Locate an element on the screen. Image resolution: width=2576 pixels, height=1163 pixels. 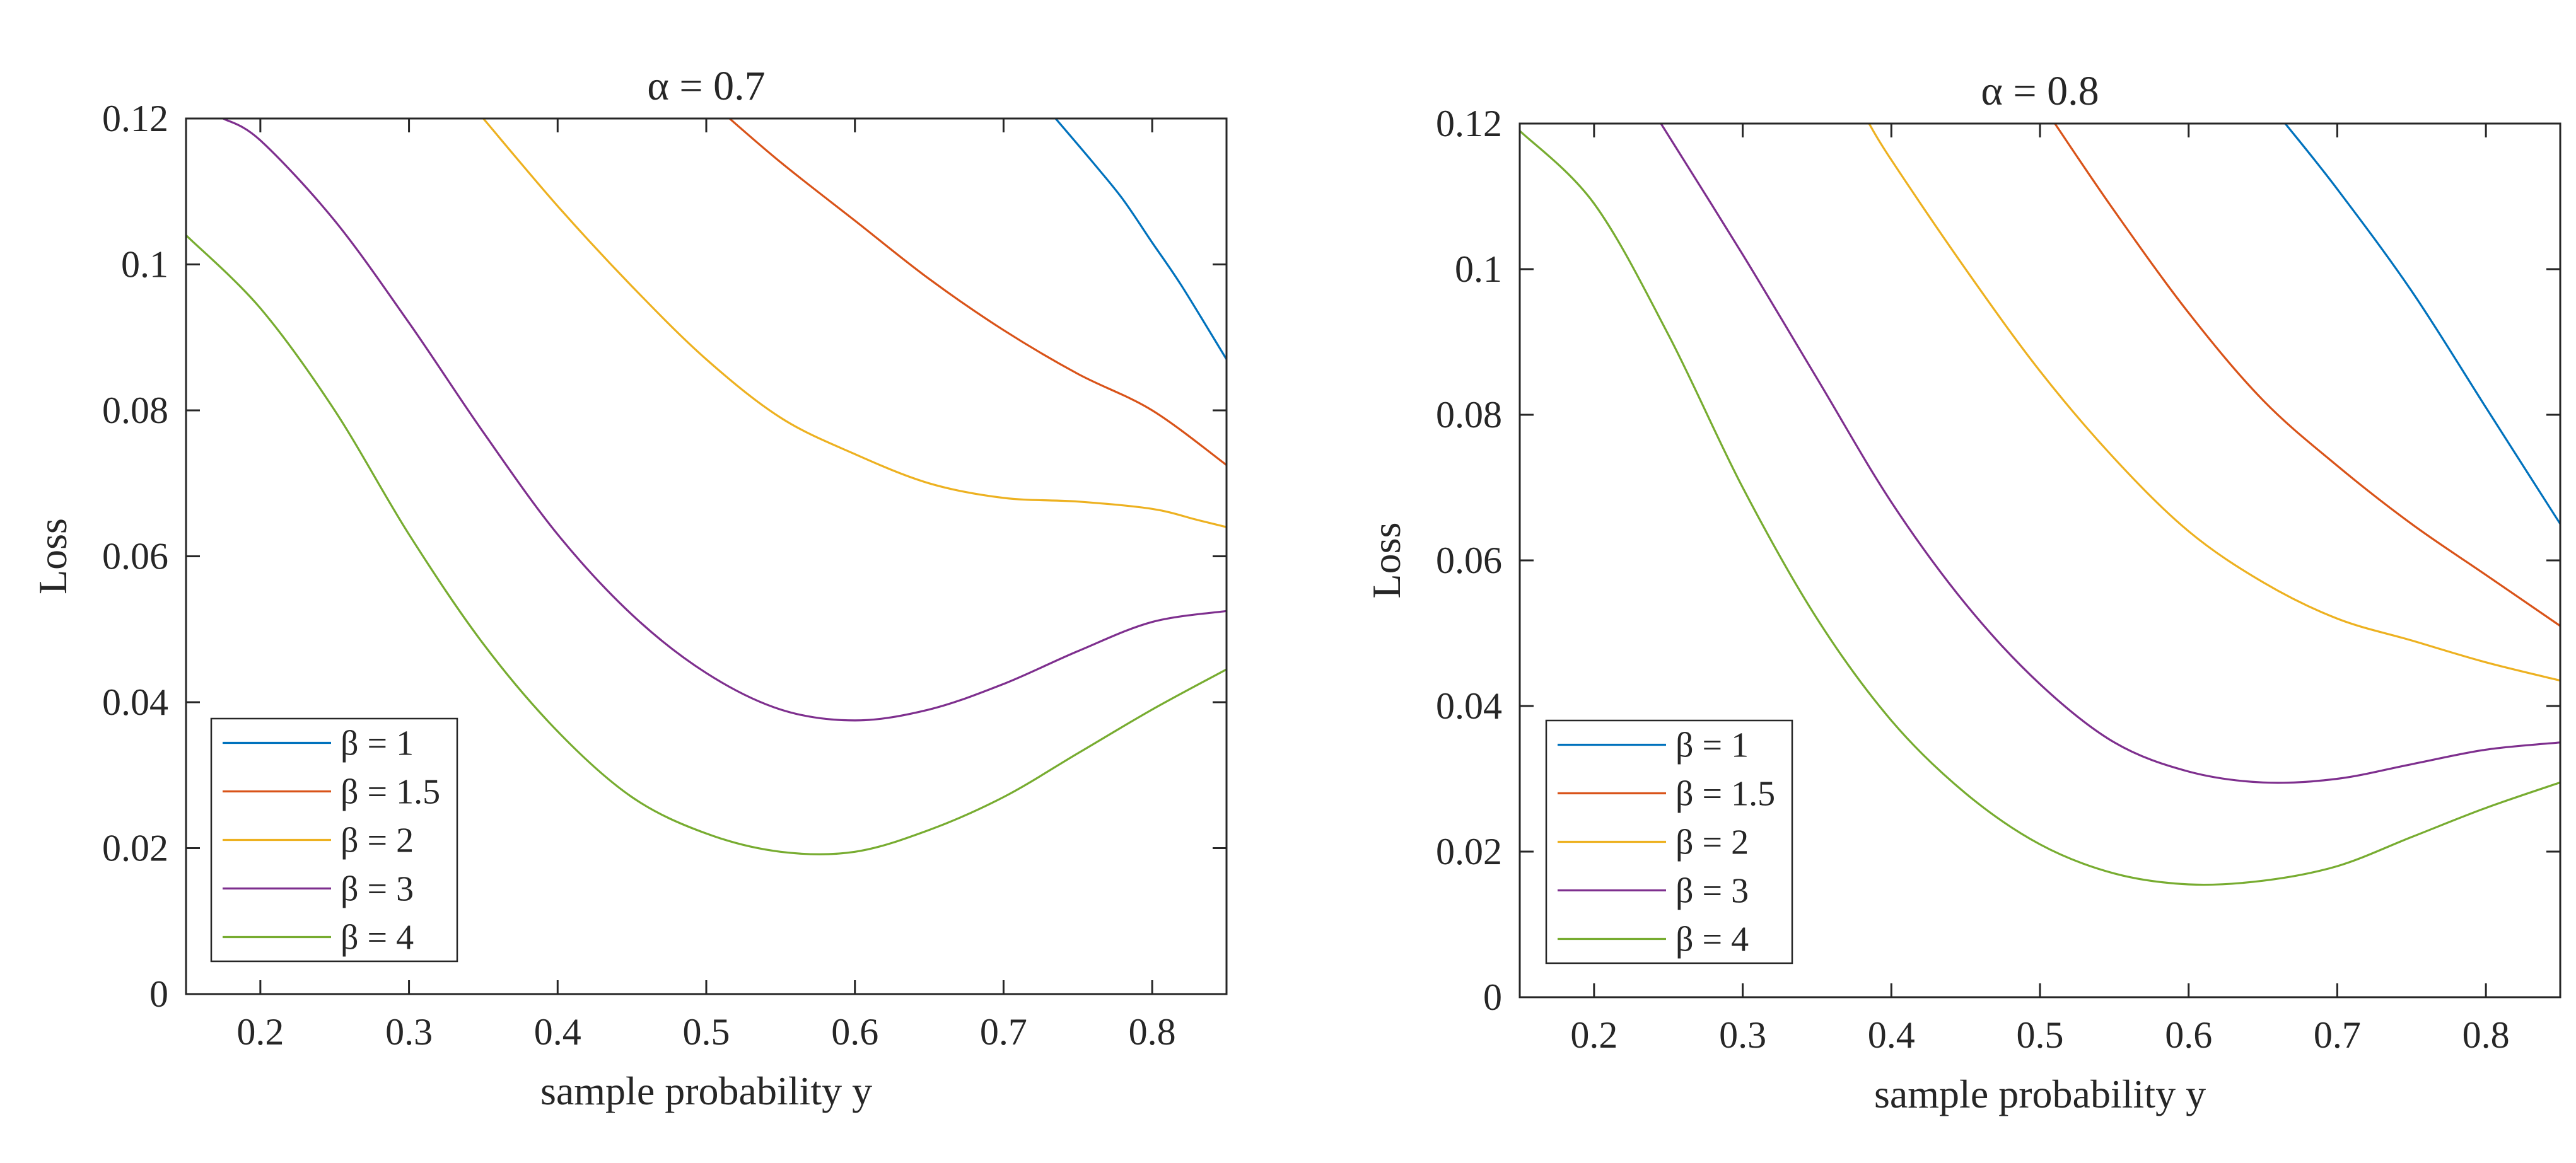
chart-title: α = 0.7 is located at coordinates (706, 86).